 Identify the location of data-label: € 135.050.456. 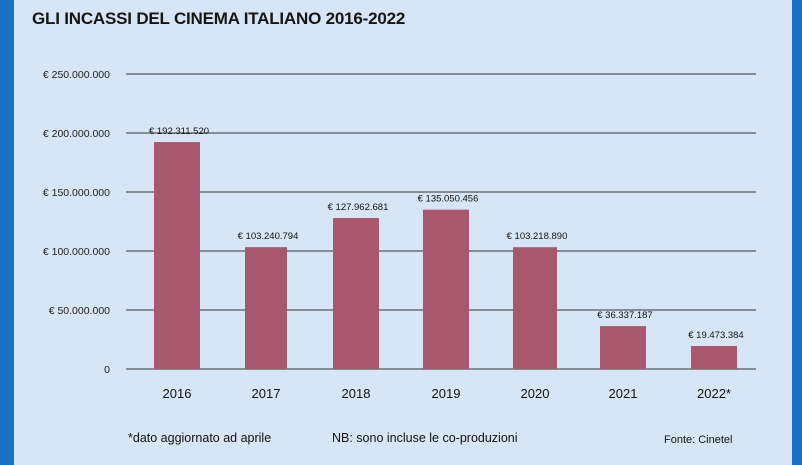
(448, 199).